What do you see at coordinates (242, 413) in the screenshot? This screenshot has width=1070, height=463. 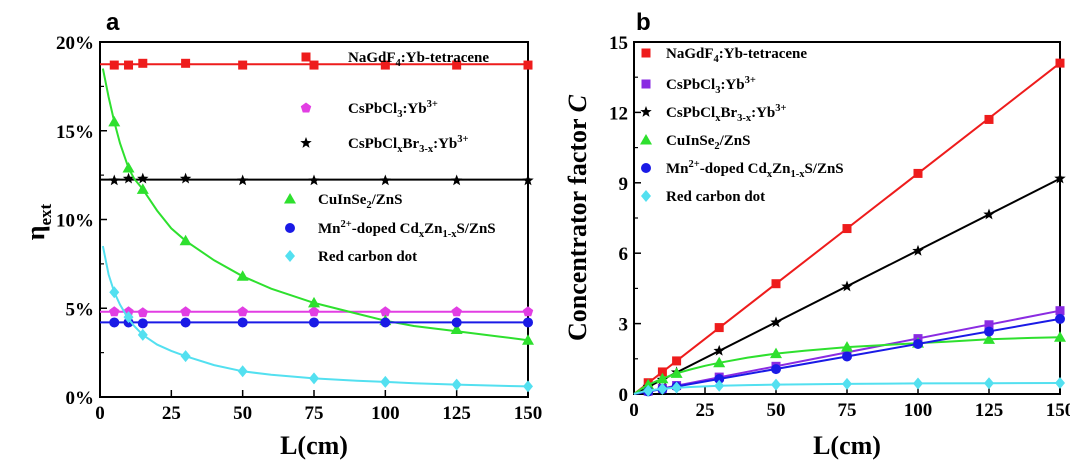 I see `x-tick-label: 50` at bounding box center [242, 413].